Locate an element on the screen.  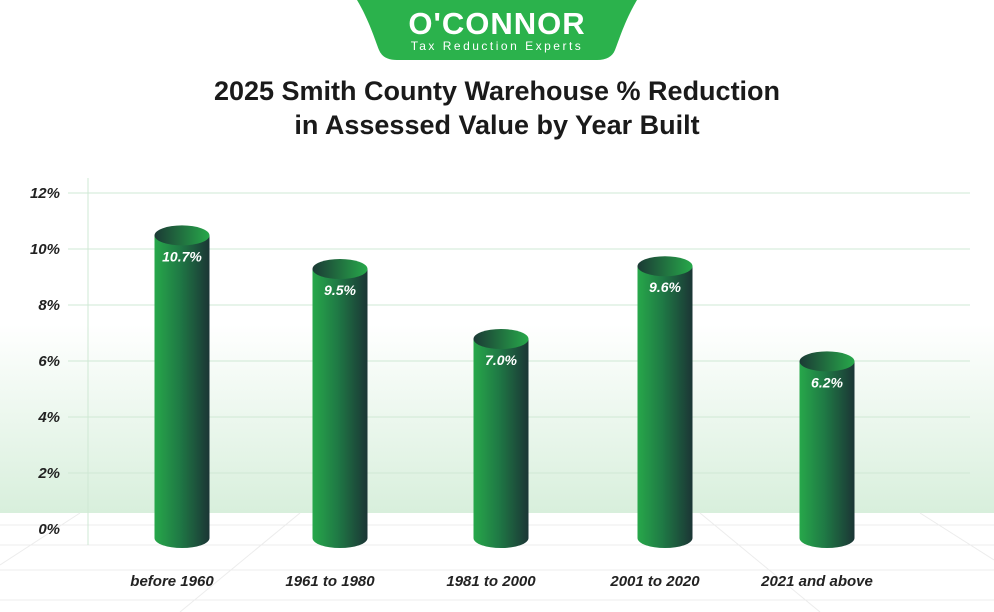
y-tick-label: 0% is located at coordinates (49, 529).